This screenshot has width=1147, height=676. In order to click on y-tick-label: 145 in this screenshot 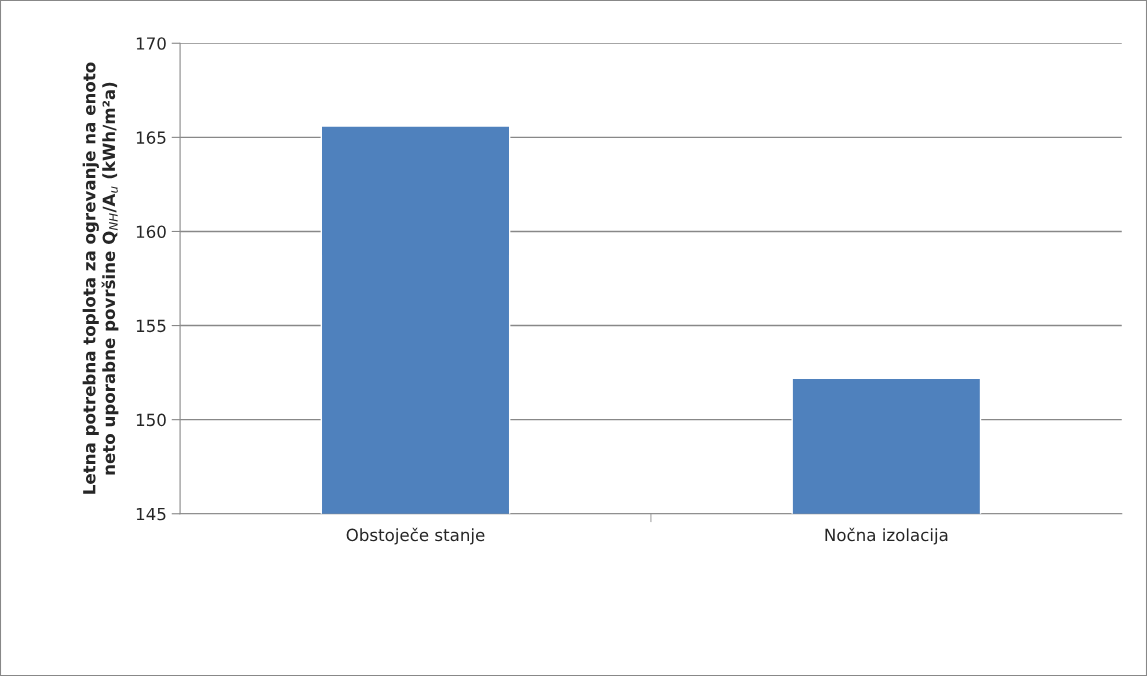, I will do `click(151, 514)`.